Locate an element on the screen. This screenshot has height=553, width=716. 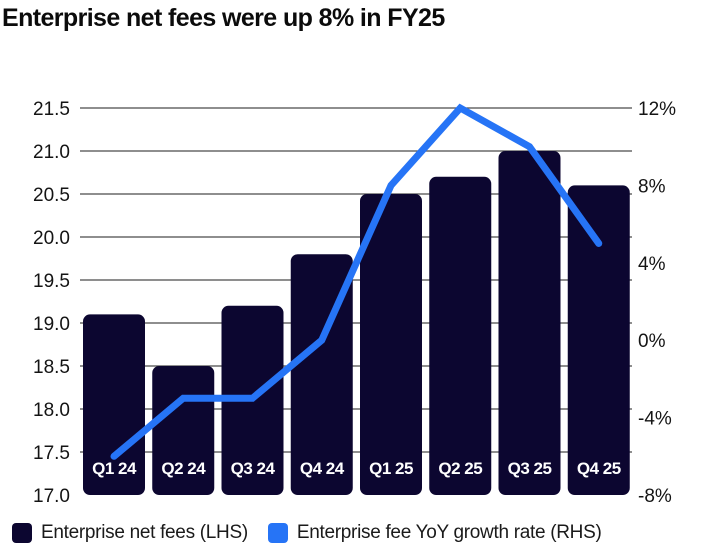
legend-item-net-fees: Enterprise net fees (LHS) is located at coordinates (130, 533).